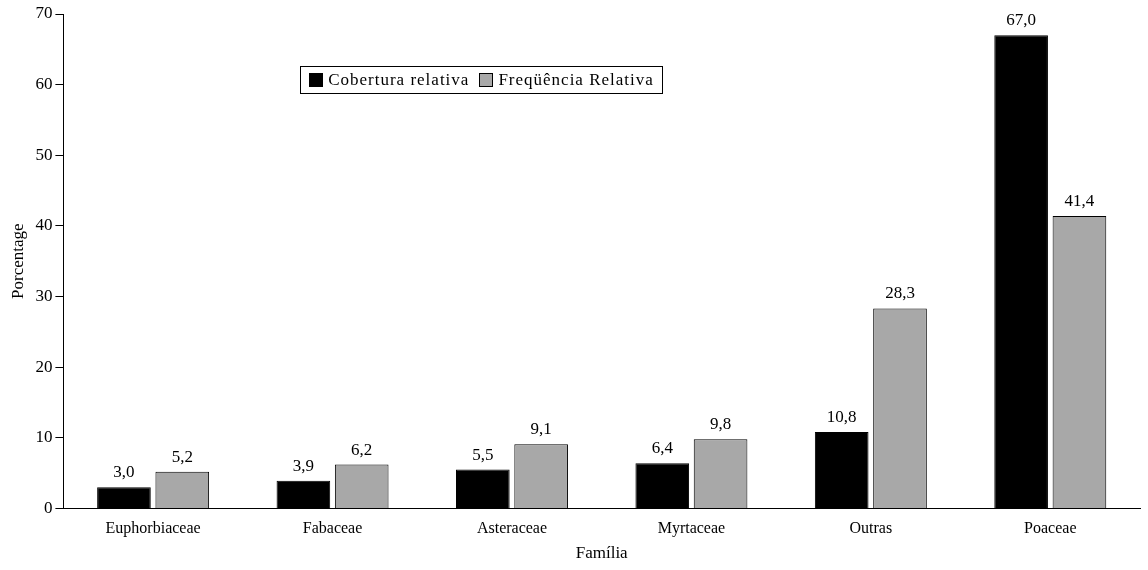 This screenshot has height=570, width=1148. I want to click on y-tick-label: 20, so click(44, 366).